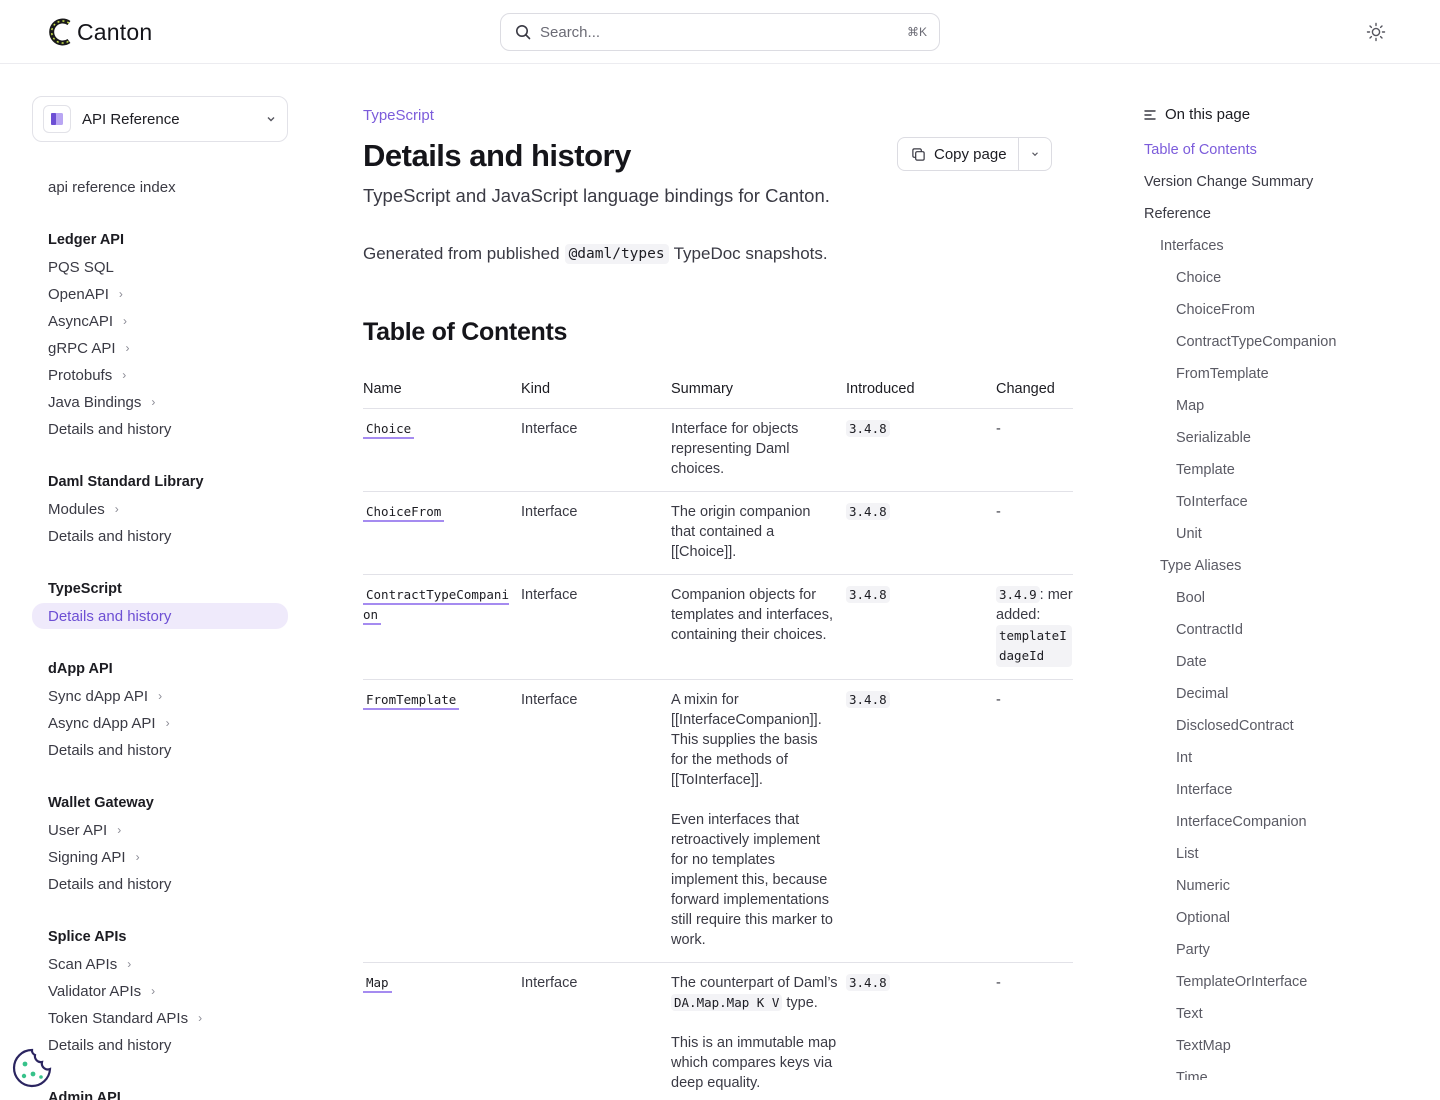  What do you see at coordinates (1189, 1014) in the screenshot?
I see `toc-link: Text` at bounding box center [1189, 1014].